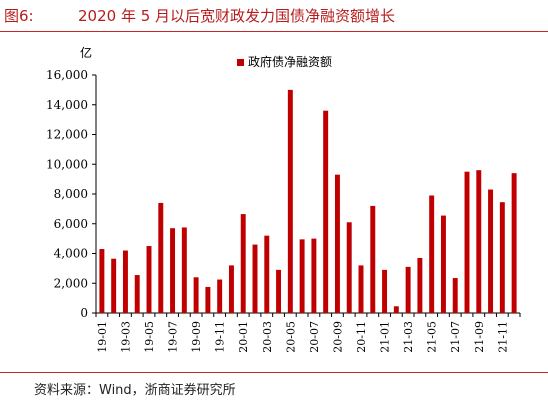 The height and width of the screenshot is (402, 548). I want to click on legend: 政府债净融资额, so click(284, 61).